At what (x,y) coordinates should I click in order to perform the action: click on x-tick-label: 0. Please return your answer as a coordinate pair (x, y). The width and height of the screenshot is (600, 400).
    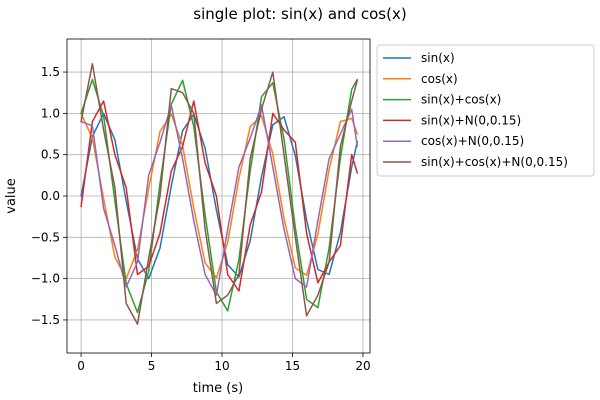
    Looking at the image, I should click on (81, 366).